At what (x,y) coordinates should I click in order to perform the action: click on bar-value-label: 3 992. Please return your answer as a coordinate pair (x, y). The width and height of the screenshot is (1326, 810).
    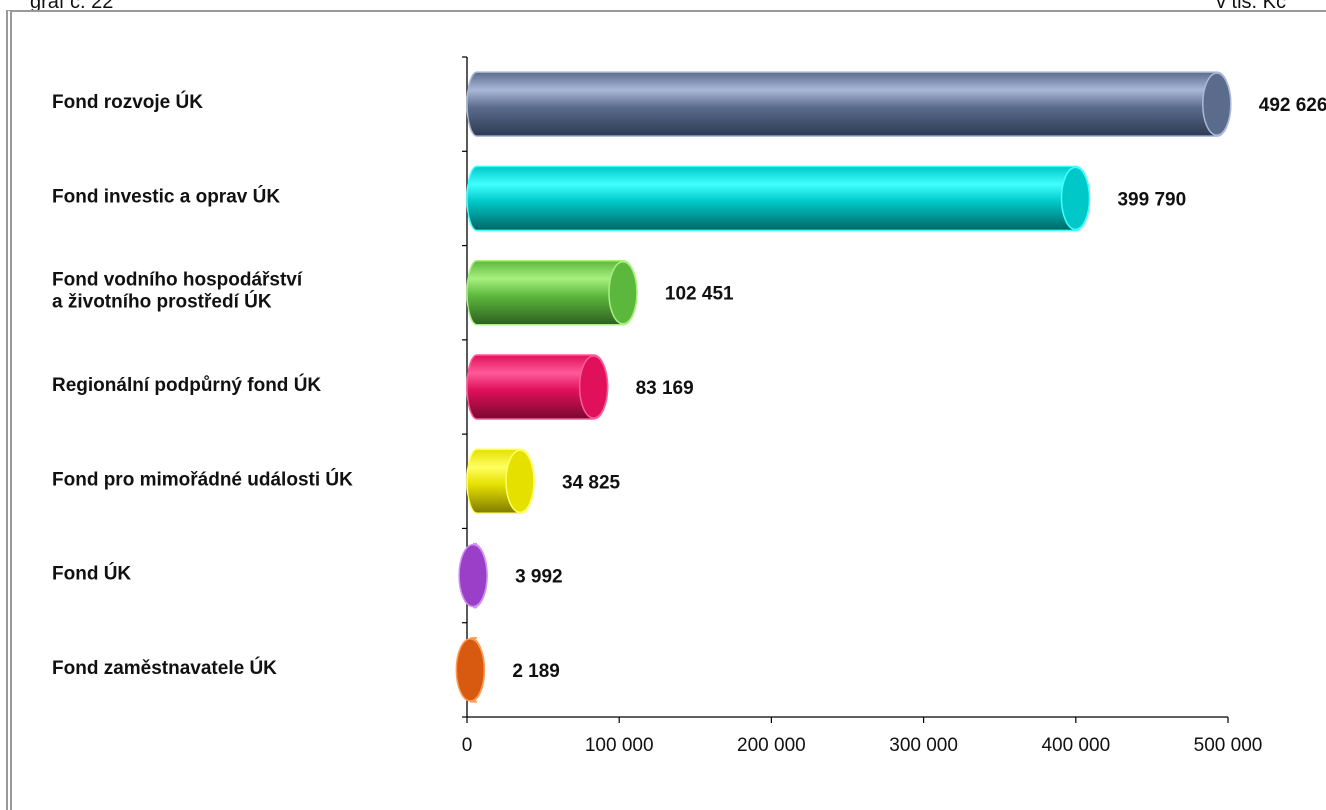
    Looking at the image, I should click on (539, 577).